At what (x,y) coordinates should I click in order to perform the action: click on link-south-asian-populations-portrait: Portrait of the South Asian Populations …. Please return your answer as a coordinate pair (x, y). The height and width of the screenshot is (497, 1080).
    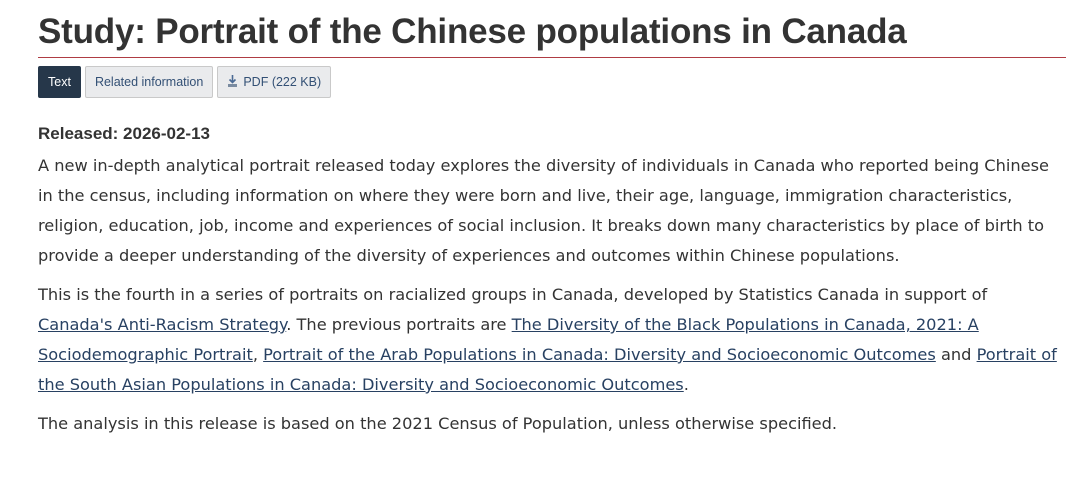
    Looking at the image, I should click on (547, 369).